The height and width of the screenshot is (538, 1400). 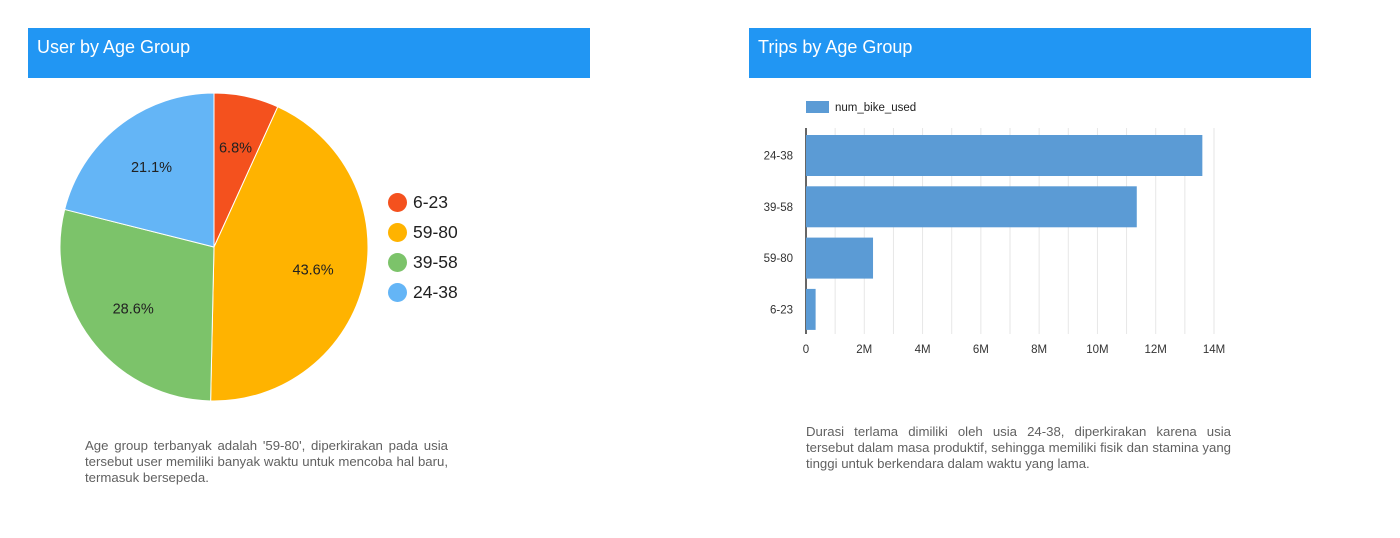 What do you see at coordinates (313, 271) in the screenshot?
I see `pie-slice-label-59-80: 43.6%` at bounding box center [313, 271].